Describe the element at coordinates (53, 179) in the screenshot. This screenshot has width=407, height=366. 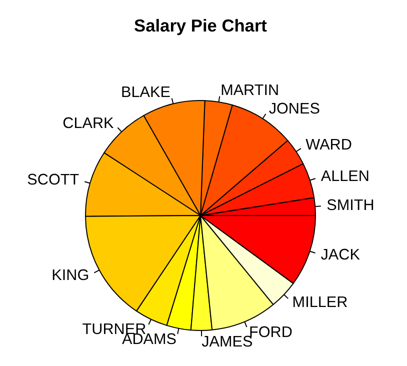
I see `slice-label: SCOTT` at that location.